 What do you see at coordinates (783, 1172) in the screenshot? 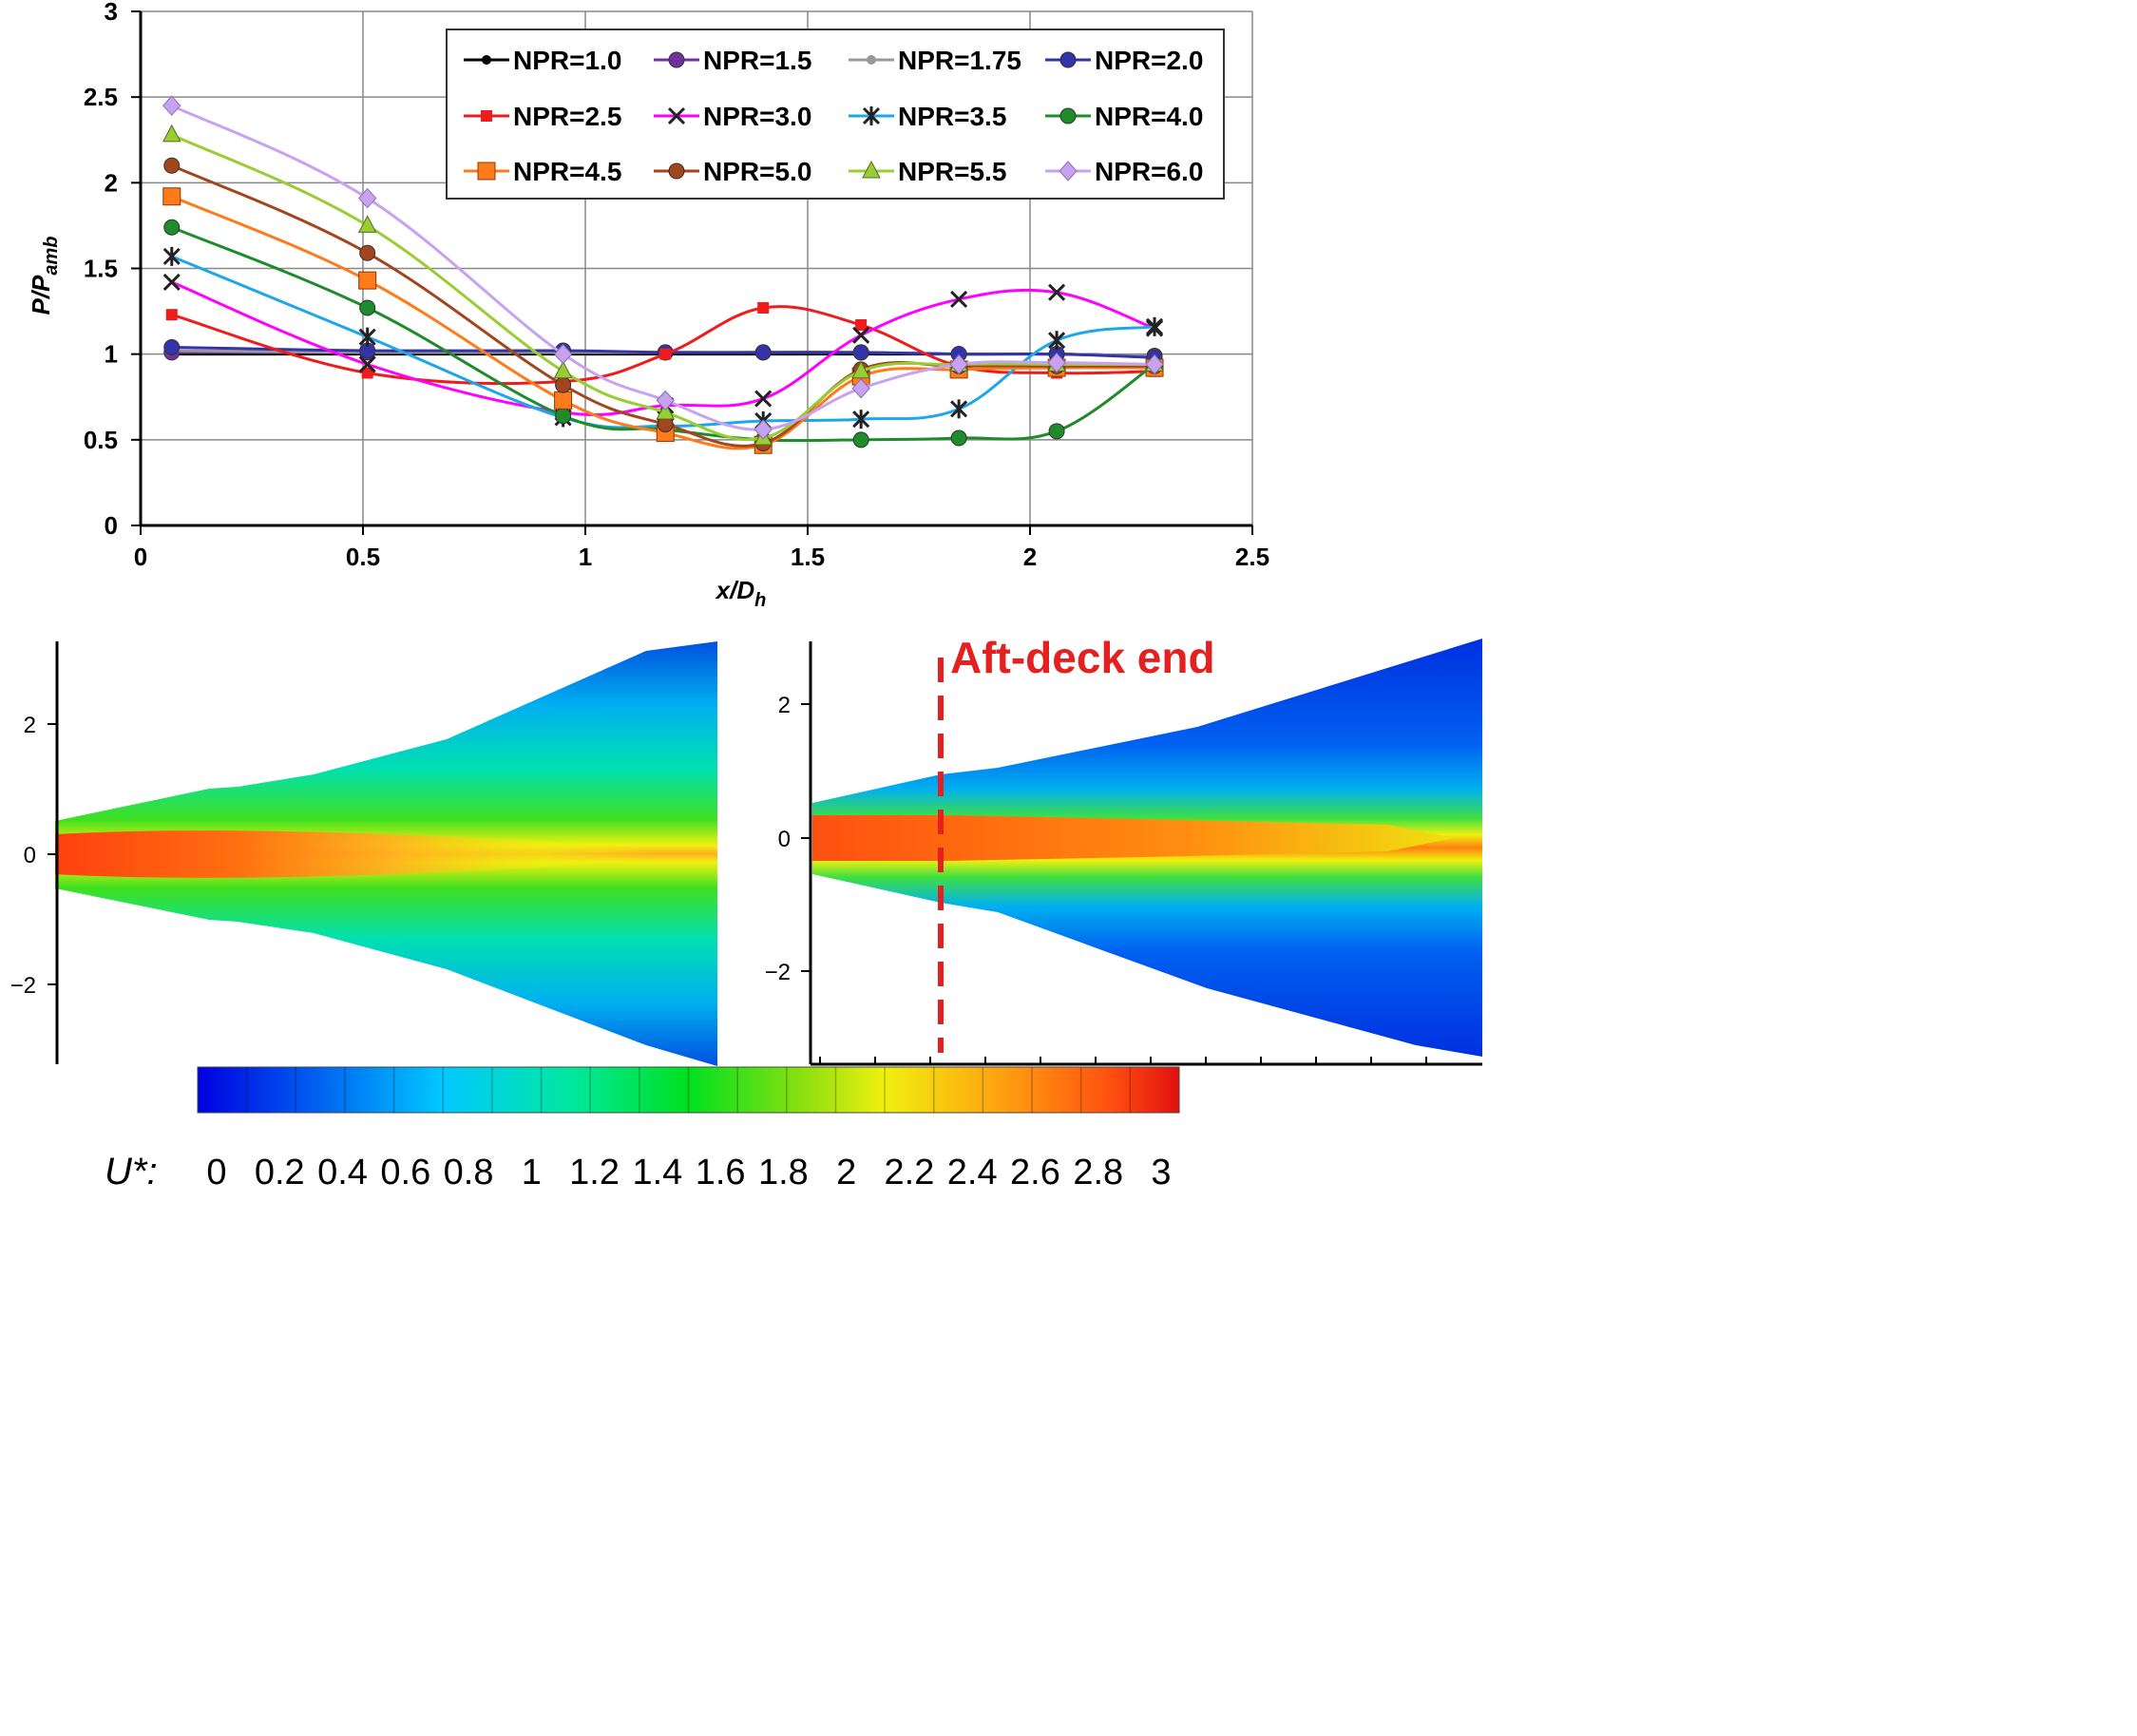
I see `colorbar-tick-label: 1.8` at bounding box center [783, 1172].